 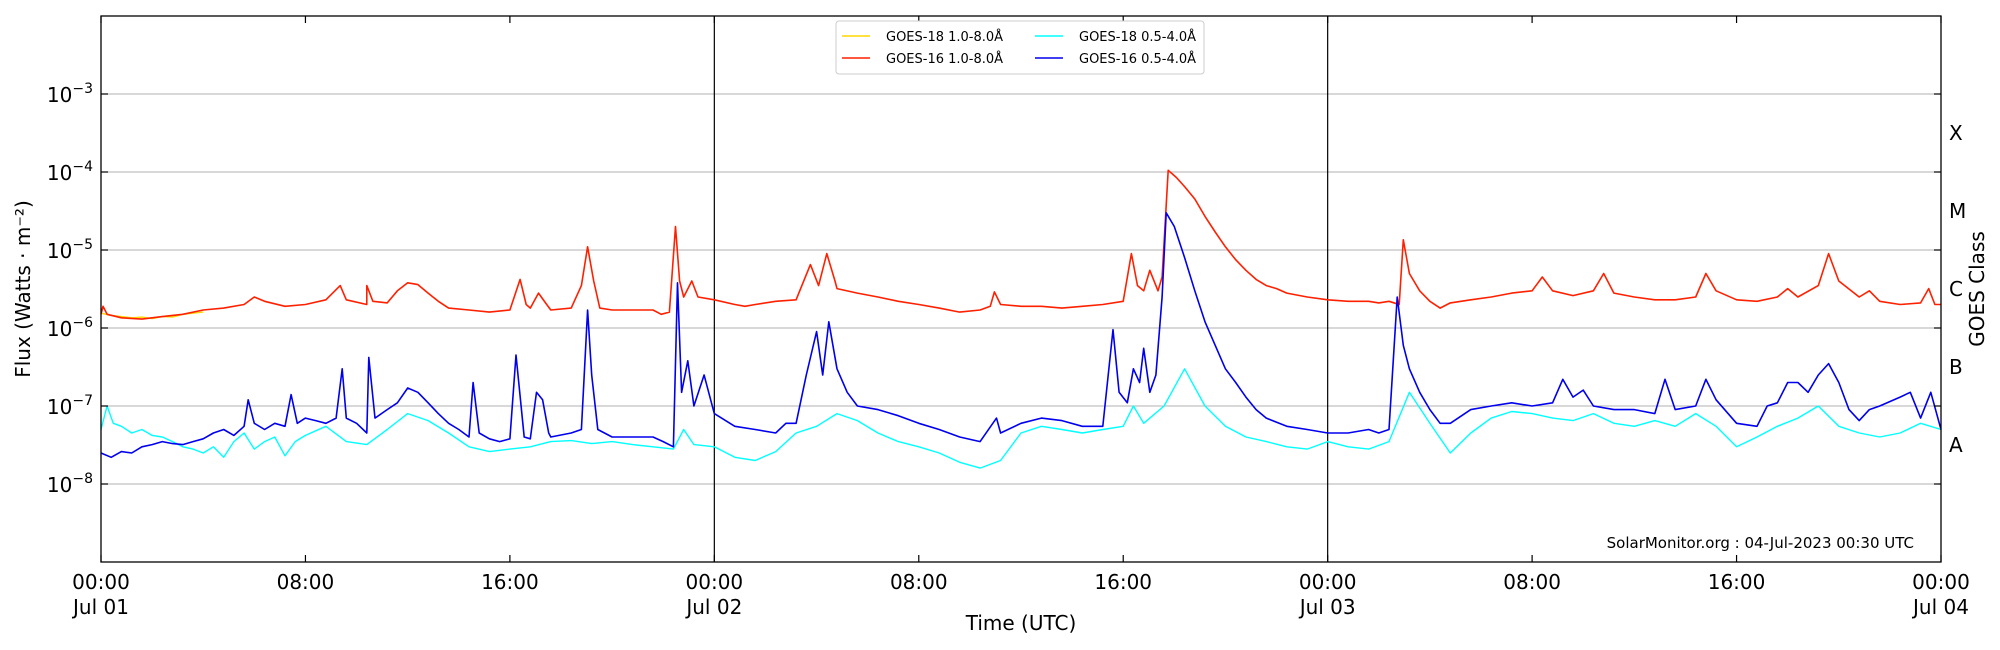 I want to click on goes-class-label: C, so click(x=1956, y=289).